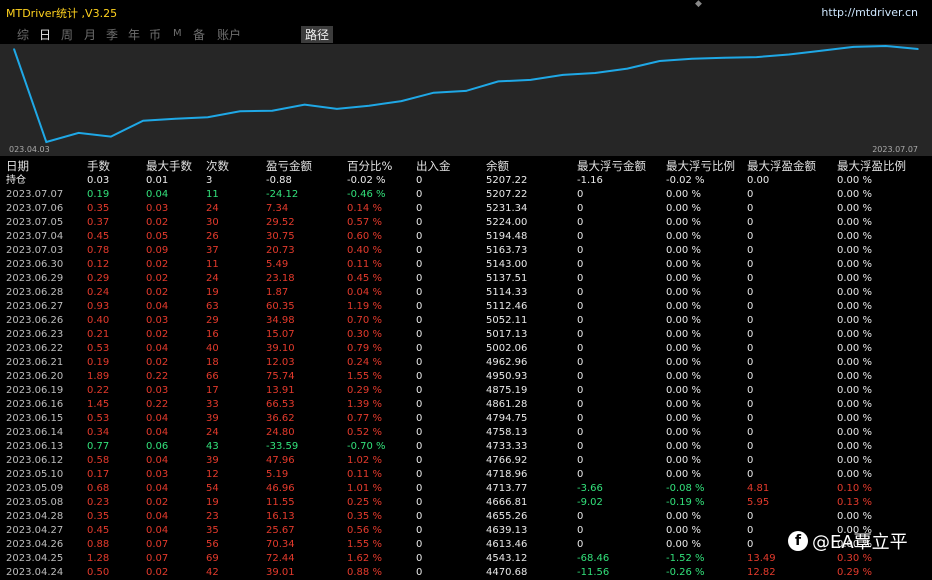  Describe the element at coordinates (507, 558) in the screenshot. I see `cell-balance: 4543.12` at that location.